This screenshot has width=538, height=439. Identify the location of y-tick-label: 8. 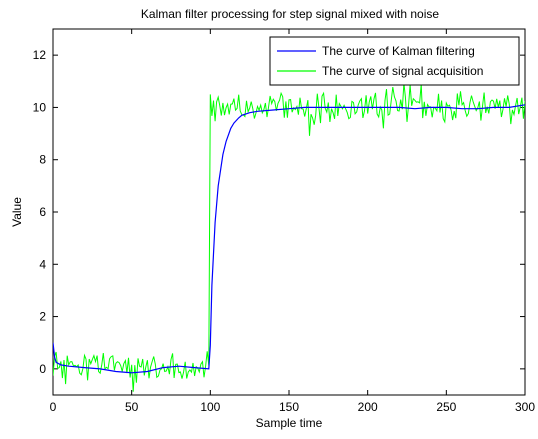
(42, 160).